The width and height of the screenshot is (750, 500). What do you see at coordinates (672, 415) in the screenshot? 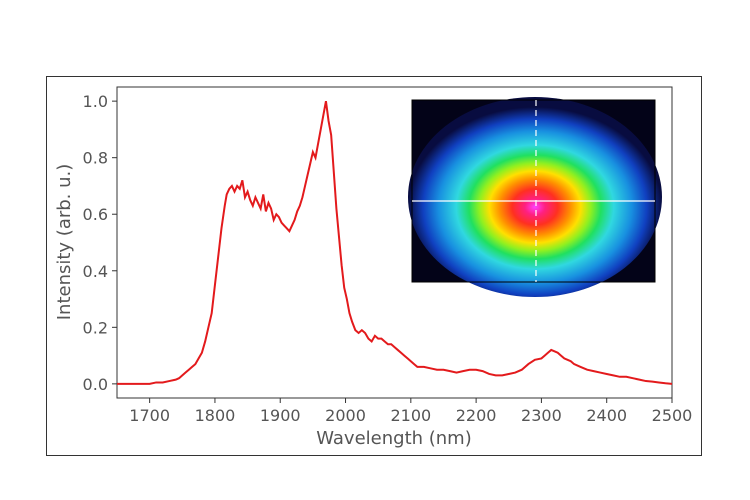
I see `x-tick-label: 2500` at bounding box center [672, 415].